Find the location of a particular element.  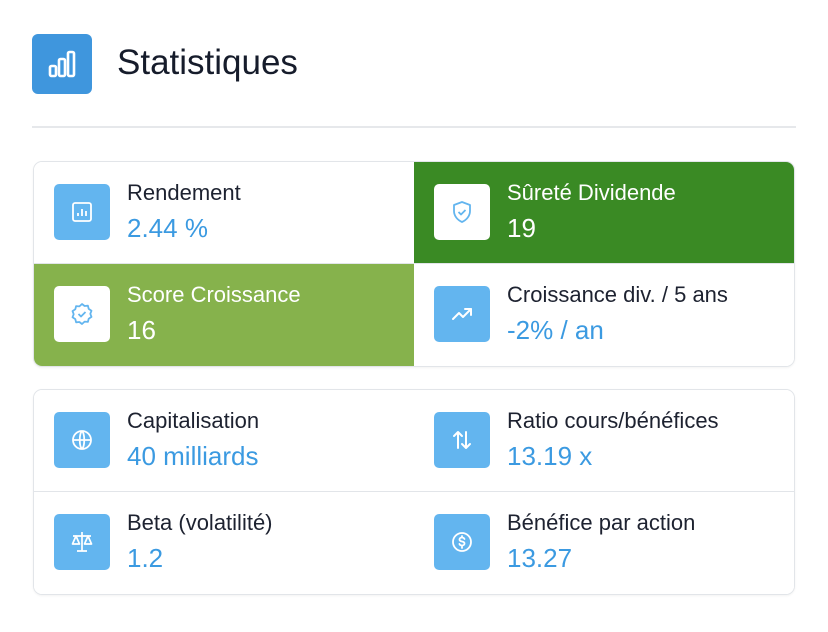

stat-value: 1.2 is located at coordinates (145, 558).